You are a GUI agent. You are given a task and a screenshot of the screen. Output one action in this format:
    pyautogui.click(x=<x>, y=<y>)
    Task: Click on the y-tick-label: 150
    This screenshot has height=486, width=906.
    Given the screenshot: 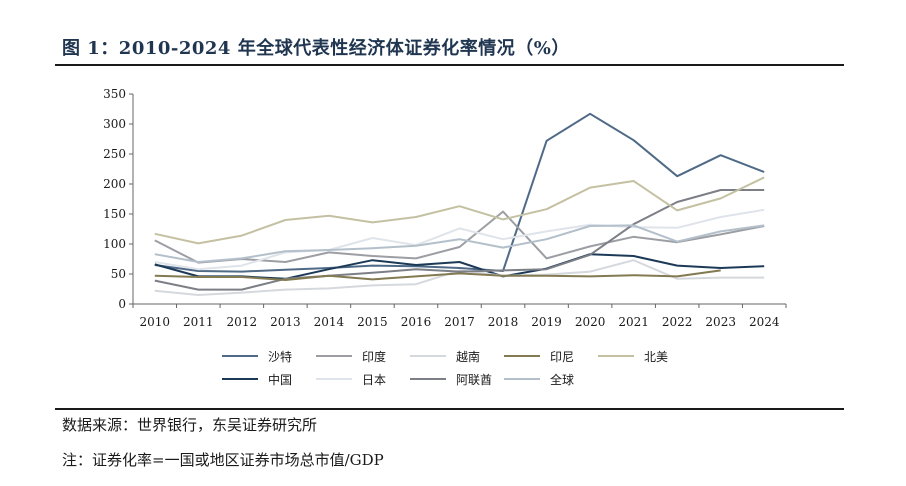 What is the action you would take?
    pyautogui.click(x=114, y=214)
    